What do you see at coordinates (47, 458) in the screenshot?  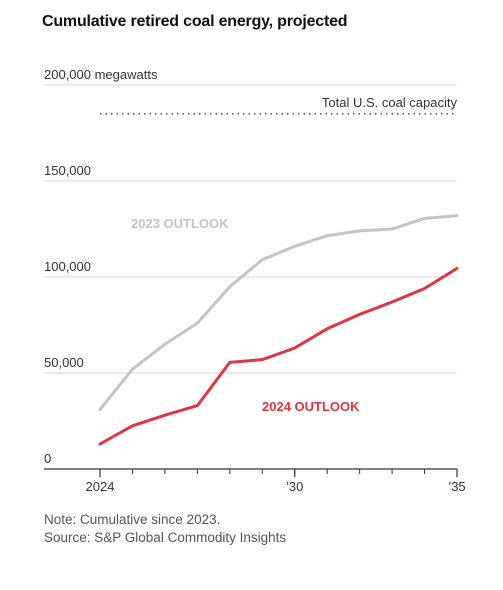 I see `y-tick-label: 0` at bounding box center [47, 458].